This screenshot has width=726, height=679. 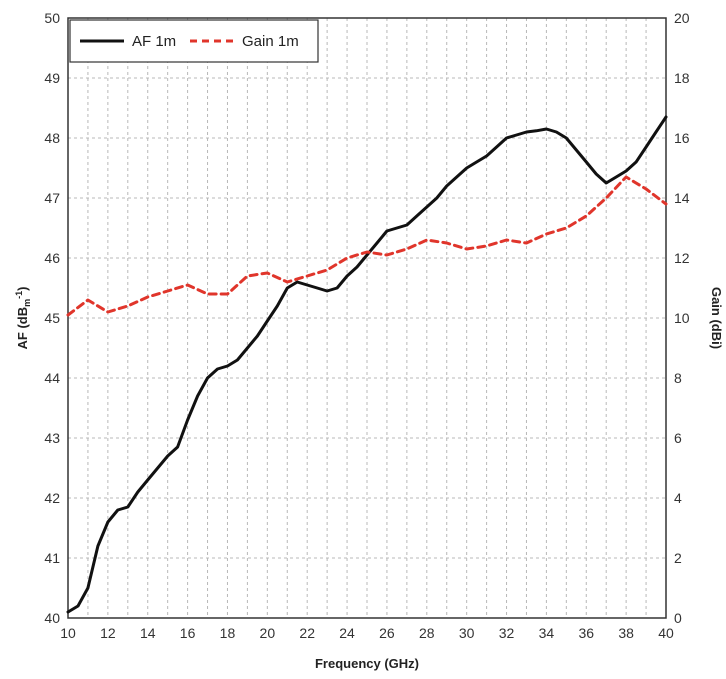 I want to click on legend-label-gain: Gain 1m, so click(x=270, y=41).